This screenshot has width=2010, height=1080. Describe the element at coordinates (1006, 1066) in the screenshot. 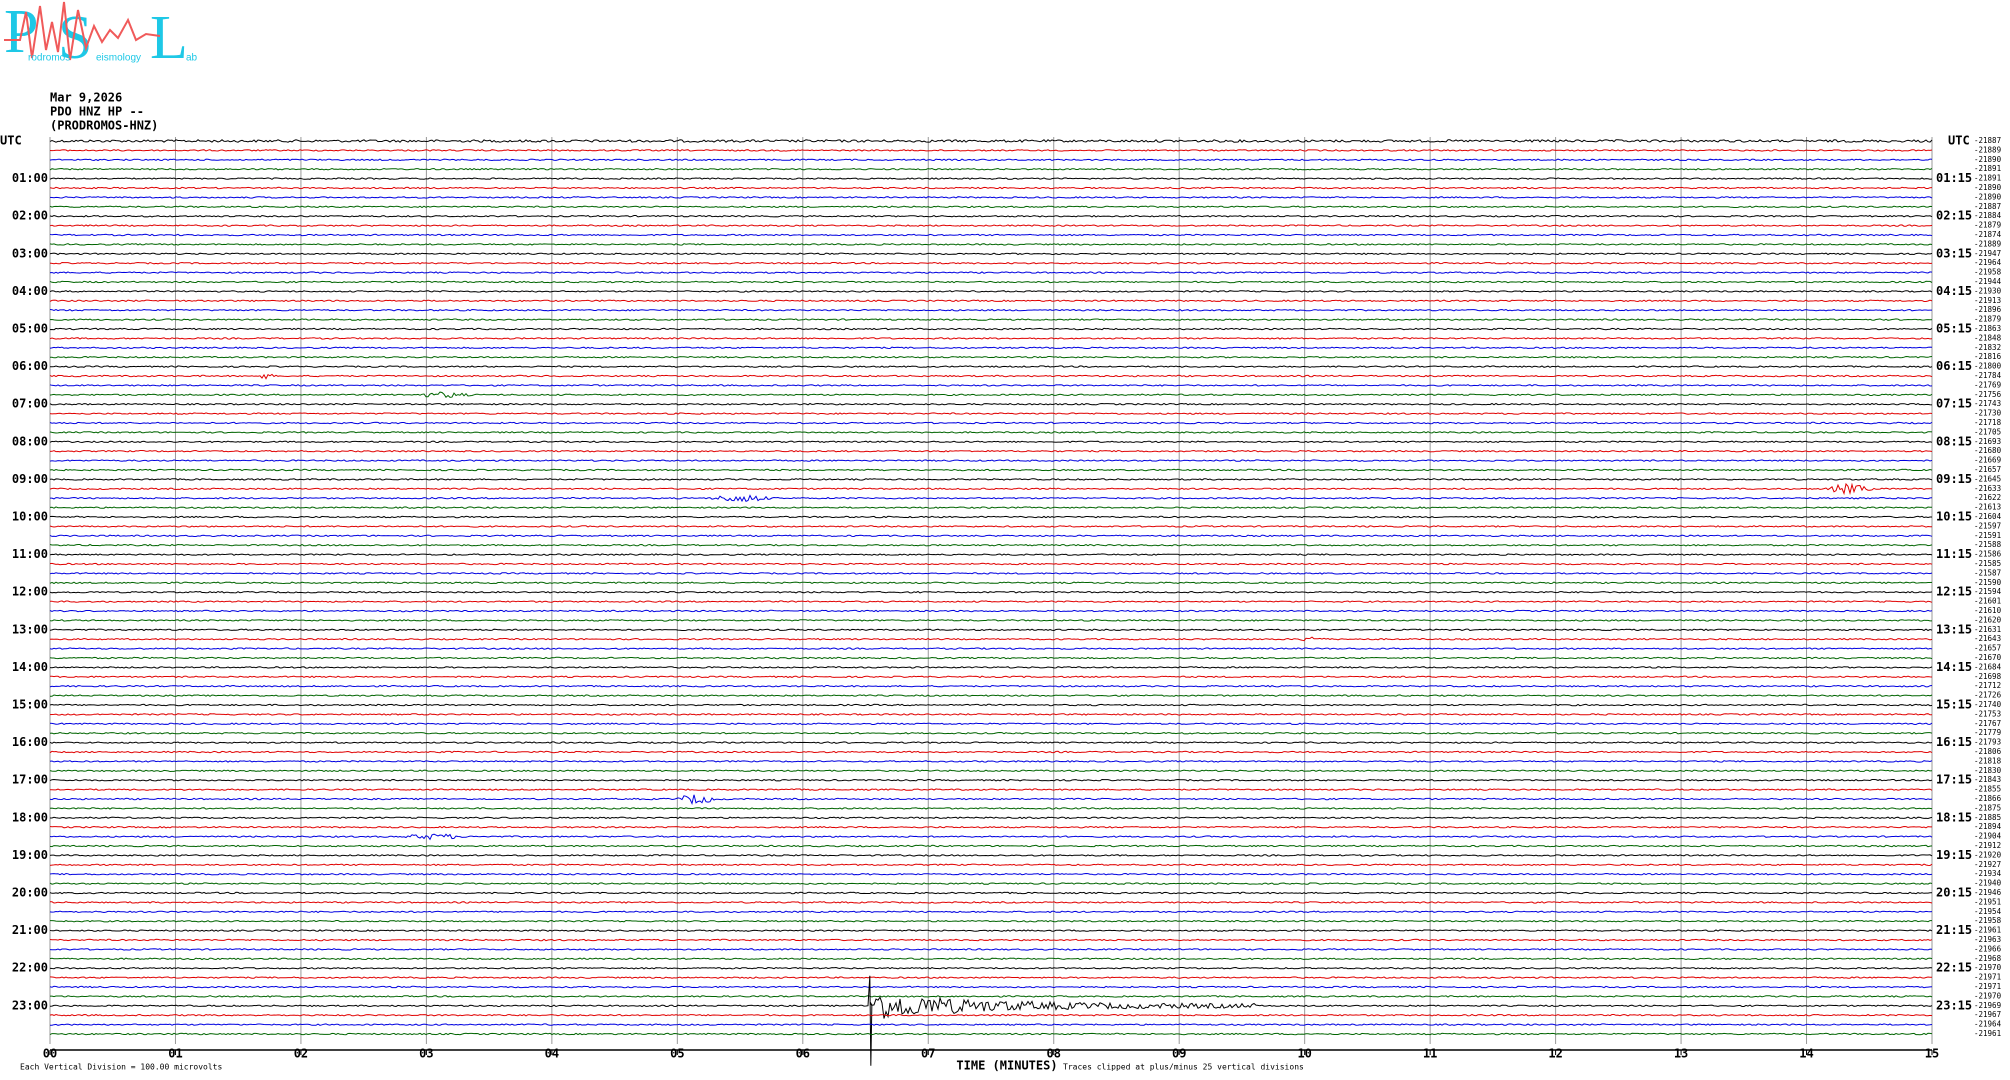

I see `x-axis-label: TIME (MINUTES)` at that location.